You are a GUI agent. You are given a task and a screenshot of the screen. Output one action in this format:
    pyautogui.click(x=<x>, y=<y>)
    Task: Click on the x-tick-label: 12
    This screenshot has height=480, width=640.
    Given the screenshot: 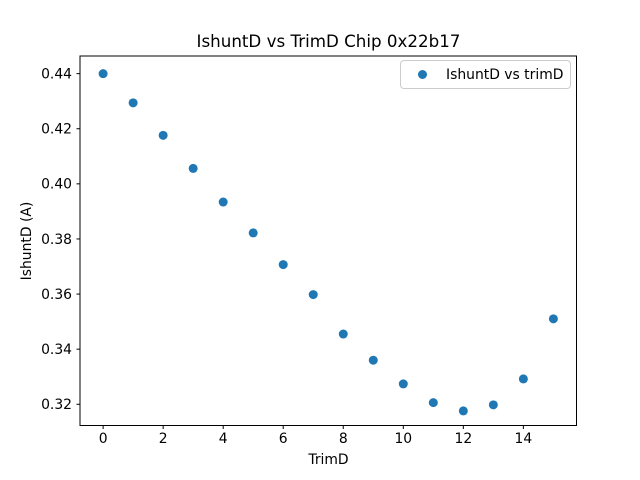 What is the action you would take?
    pyautogui.click(x=463, y=439)
    